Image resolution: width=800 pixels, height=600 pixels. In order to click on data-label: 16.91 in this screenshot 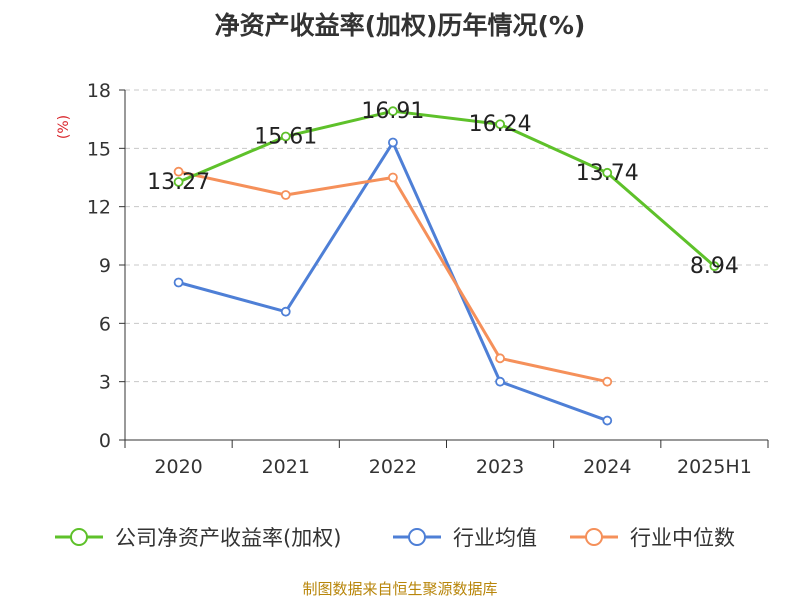, I will do `click(392, 111)`.